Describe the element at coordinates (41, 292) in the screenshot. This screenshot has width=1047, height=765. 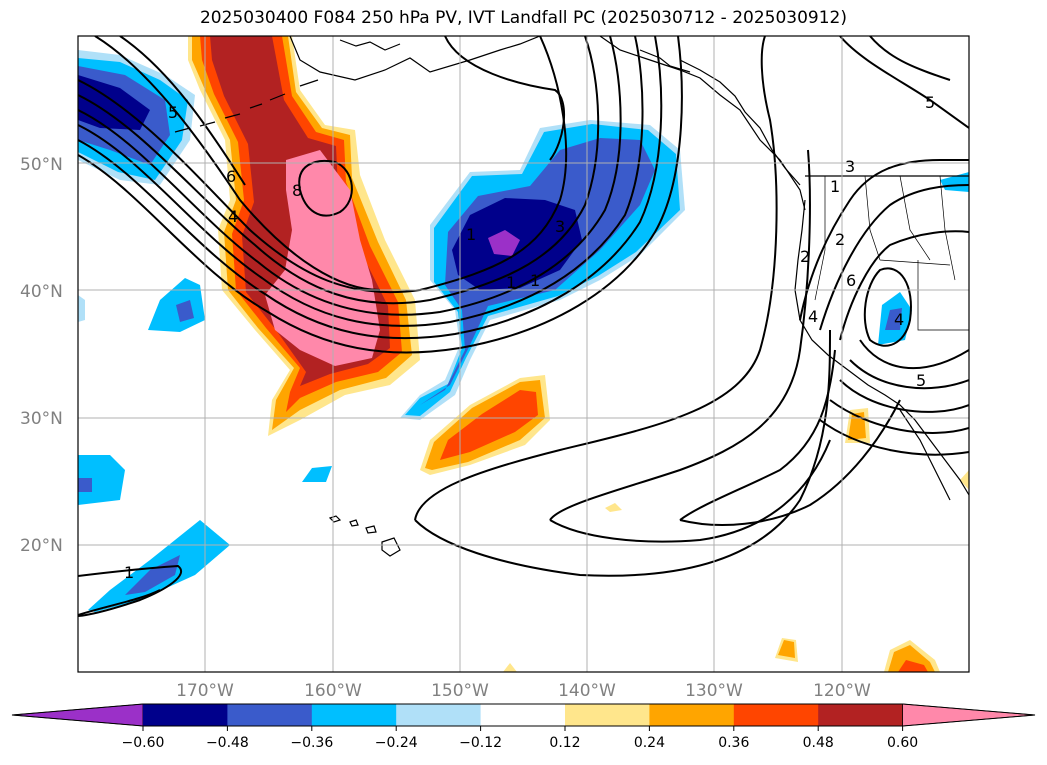
I see `lat-label: 40°N` at that location.